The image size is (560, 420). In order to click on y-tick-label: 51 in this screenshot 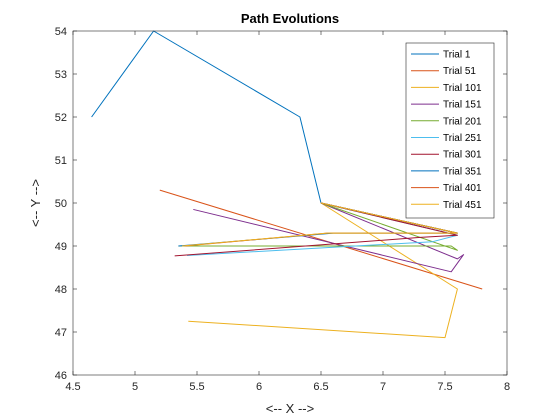, I will do `click(61, 161)`.